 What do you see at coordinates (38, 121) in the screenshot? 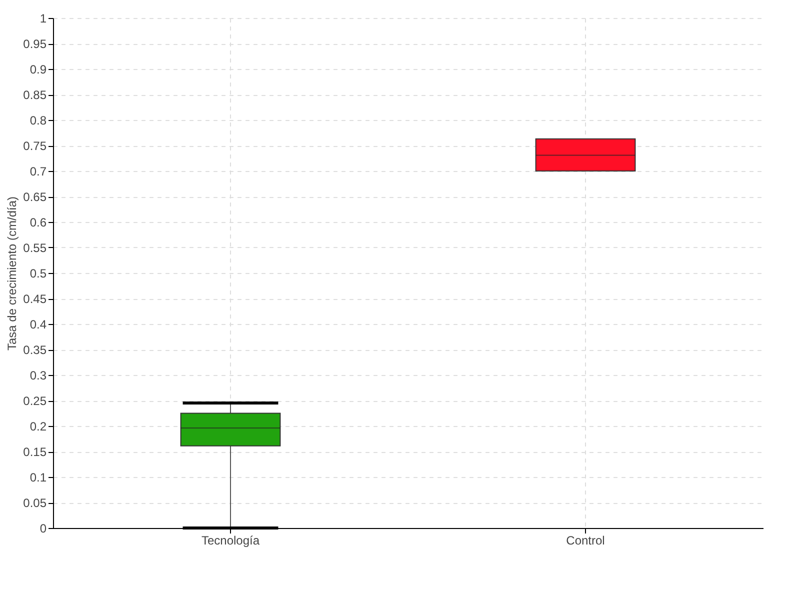
I see `y-tick-label: 0.8` at bounding box center [38, 121].